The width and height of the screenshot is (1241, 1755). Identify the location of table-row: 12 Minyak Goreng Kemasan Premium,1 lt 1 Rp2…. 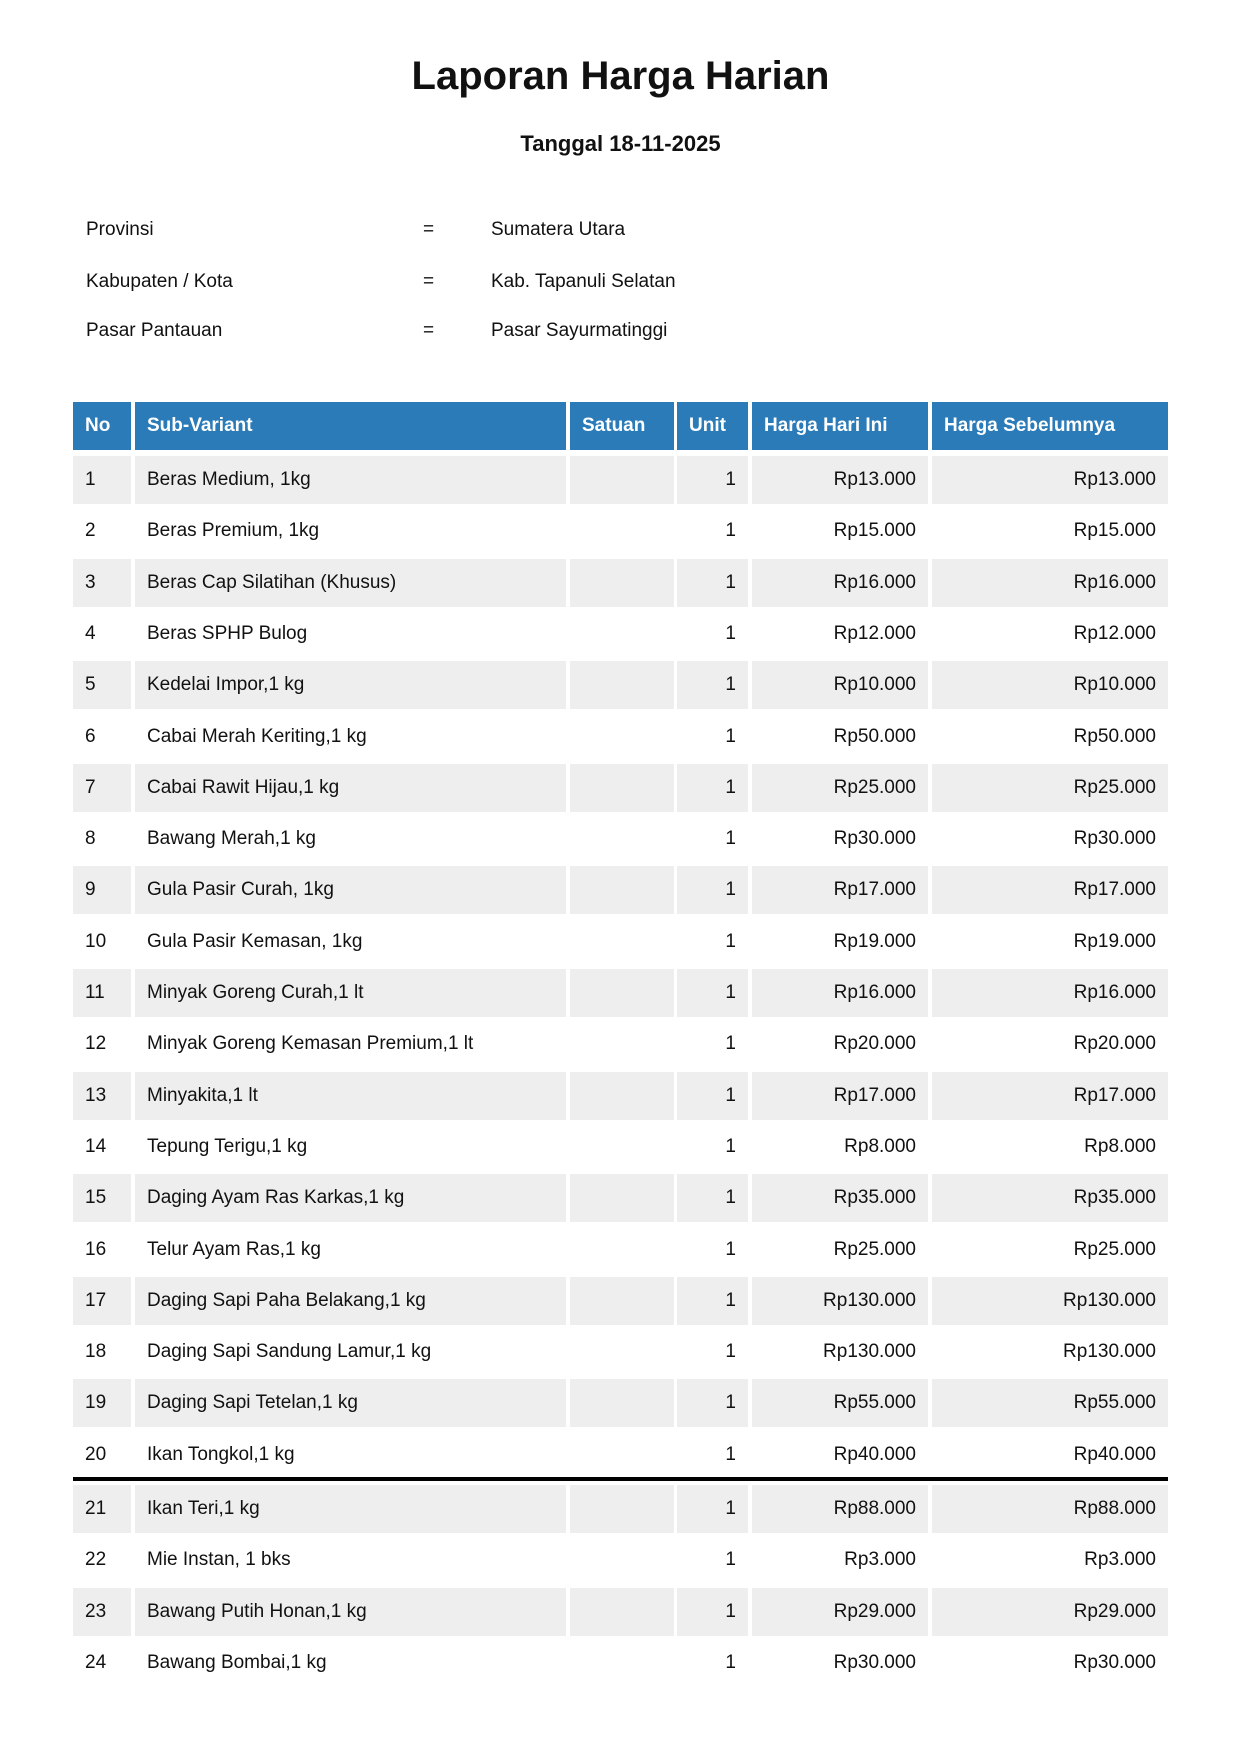
(620, 1044).